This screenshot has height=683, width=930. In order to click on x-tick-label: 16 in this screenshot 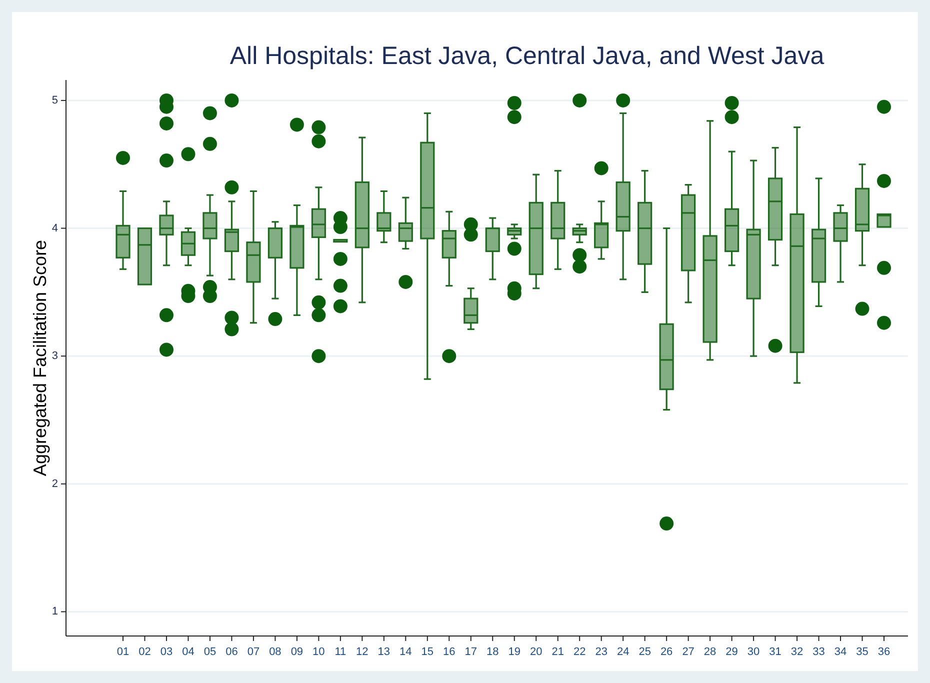, I will do `click(449, 652)`.